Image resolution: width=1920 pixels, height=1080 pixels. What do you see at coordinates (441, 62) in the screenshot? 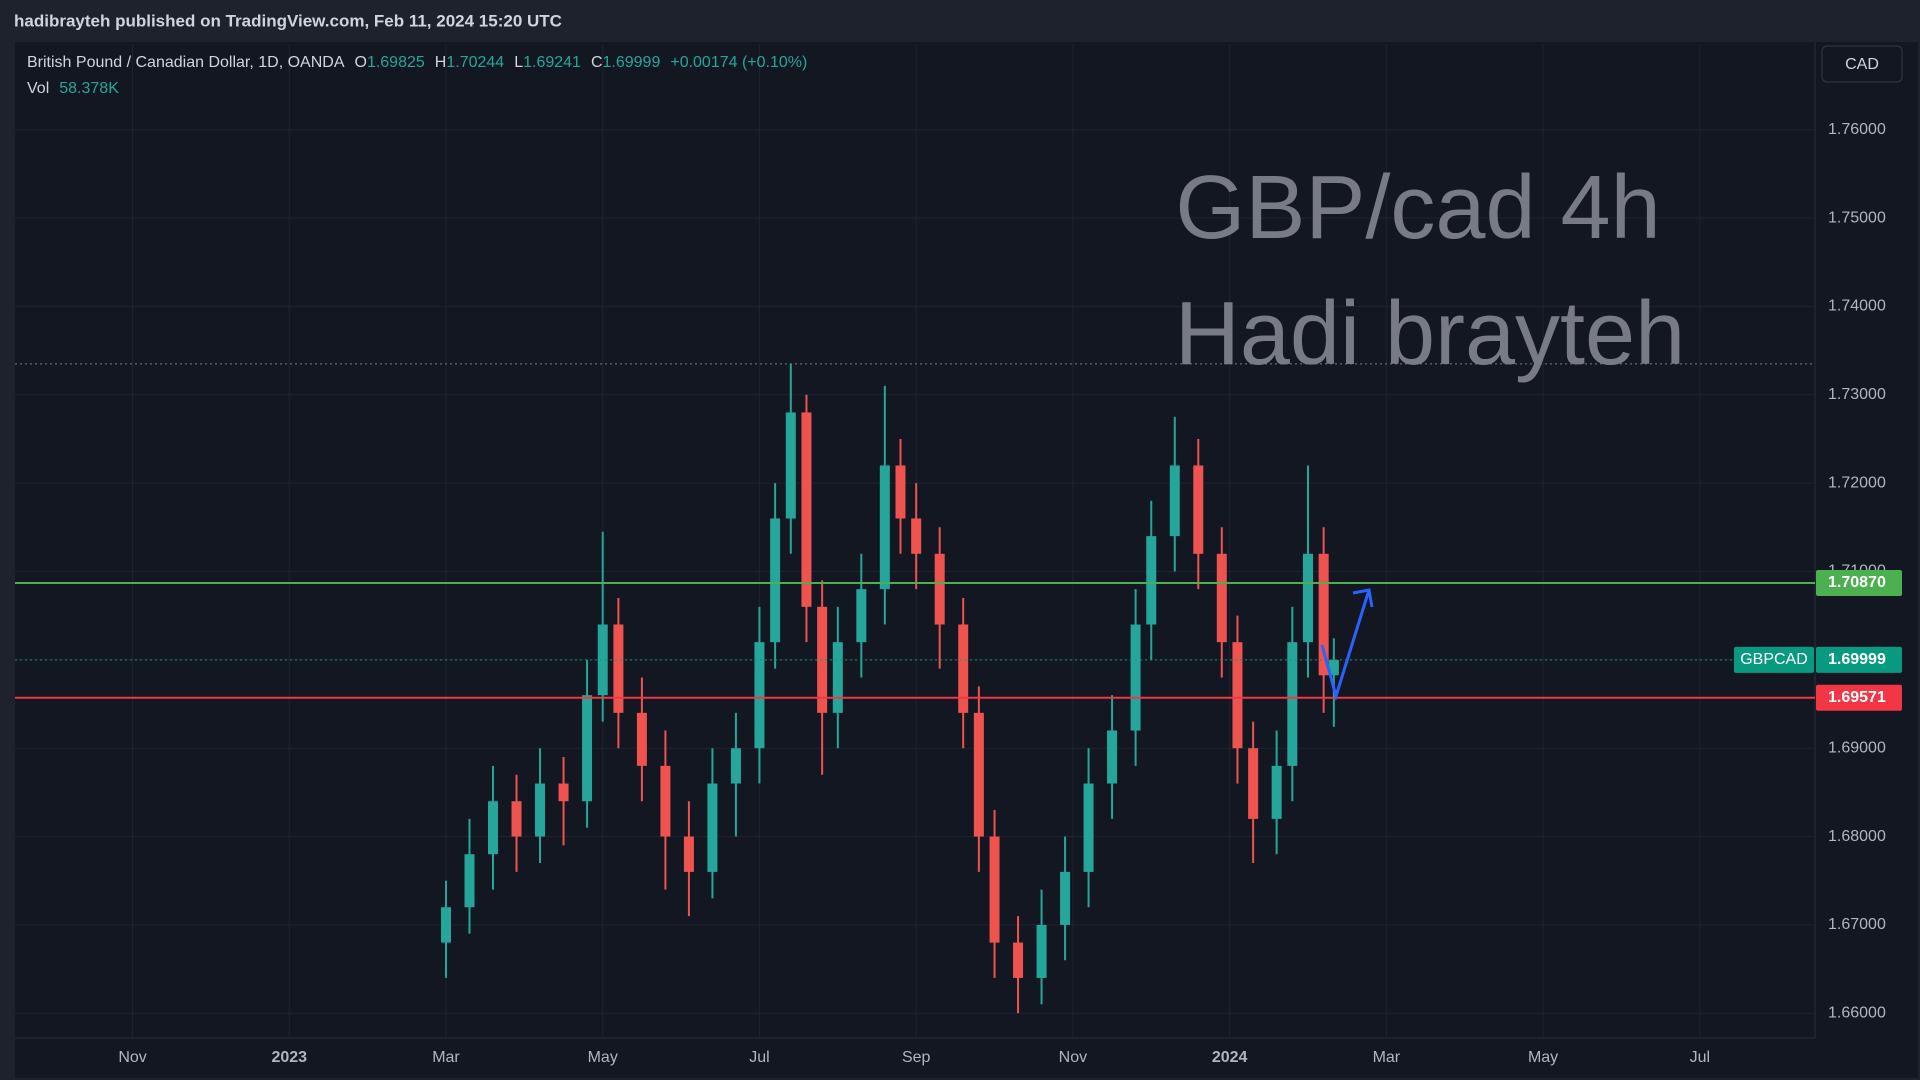
I see `legend-item: H` at bounding box center [441, 62].